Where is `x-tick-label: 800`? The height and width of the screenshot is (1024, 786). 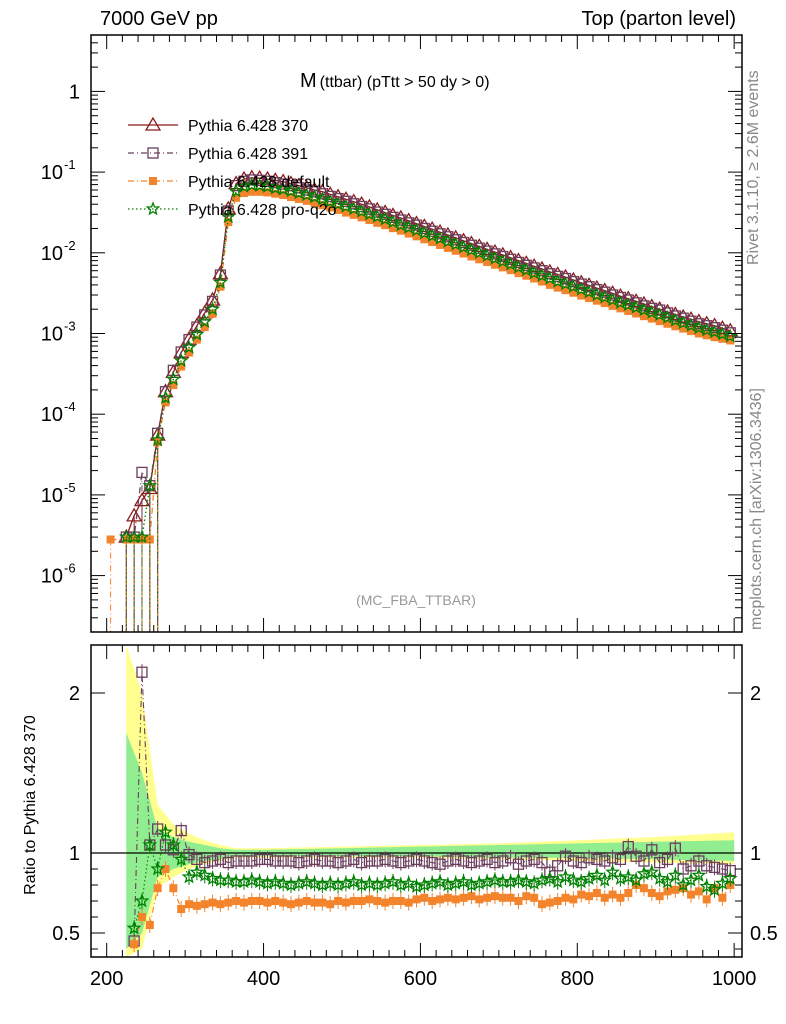 x-tick-label: 800 is located at coordinates (577, 979).